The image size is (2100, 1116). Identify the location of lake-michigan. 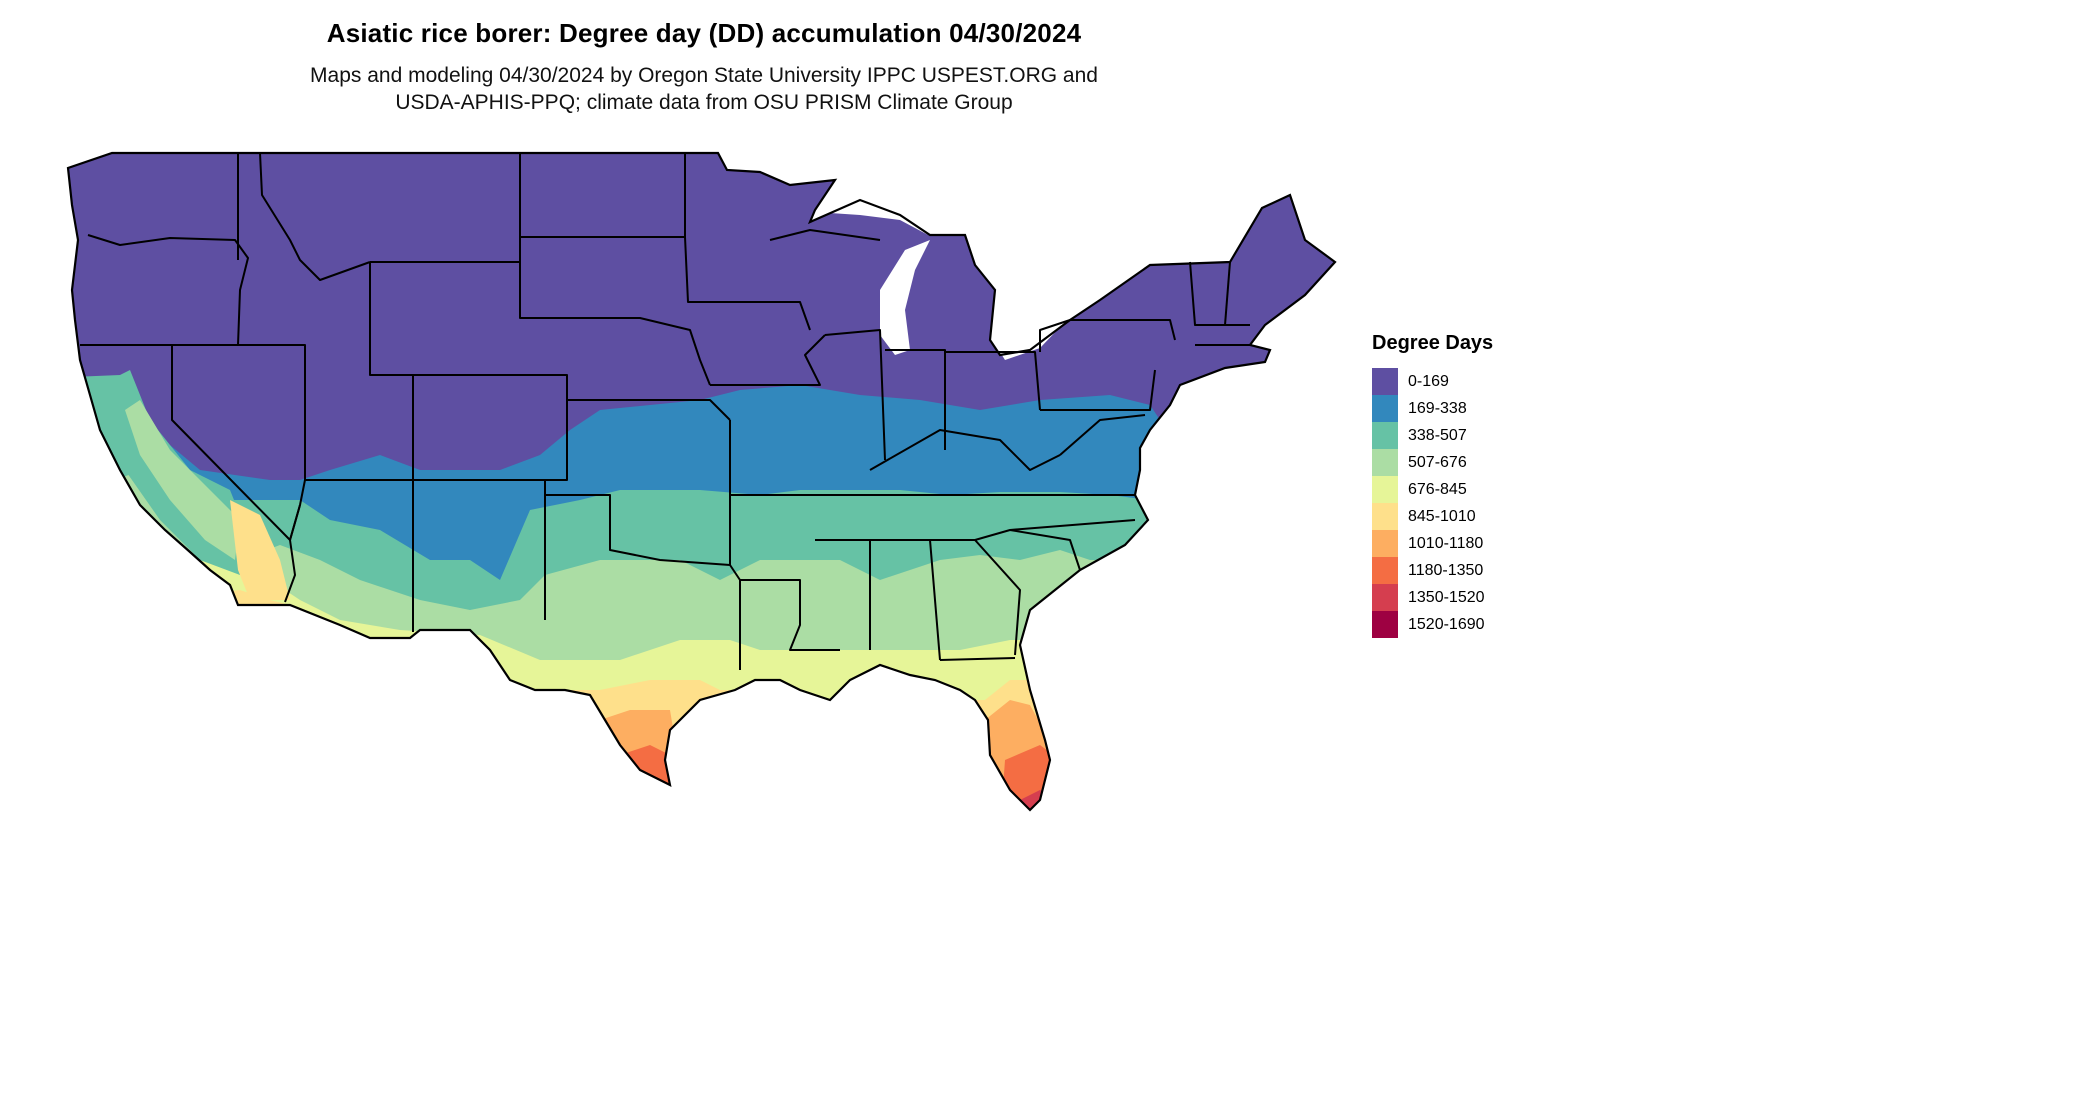
(905, 297).